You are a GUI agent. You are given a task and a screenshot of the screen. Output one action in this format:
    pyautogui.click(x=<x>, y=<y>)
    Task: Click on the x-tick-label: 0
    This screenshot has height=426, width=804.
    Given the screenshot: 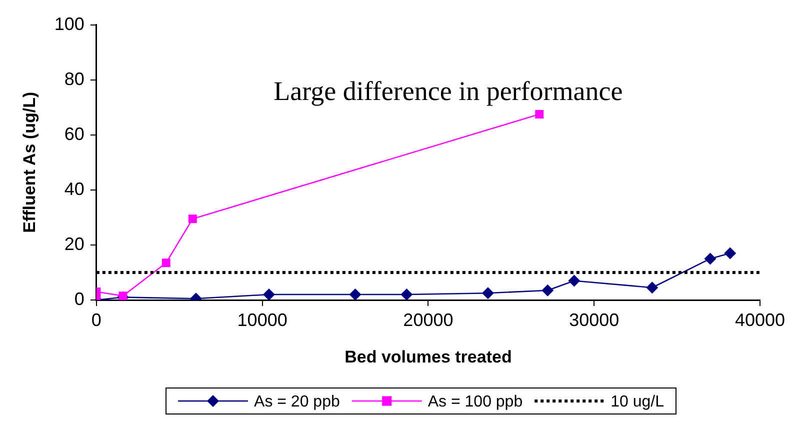 What is the action you would take?
    pyautogui.click(x=96, y=320)
    